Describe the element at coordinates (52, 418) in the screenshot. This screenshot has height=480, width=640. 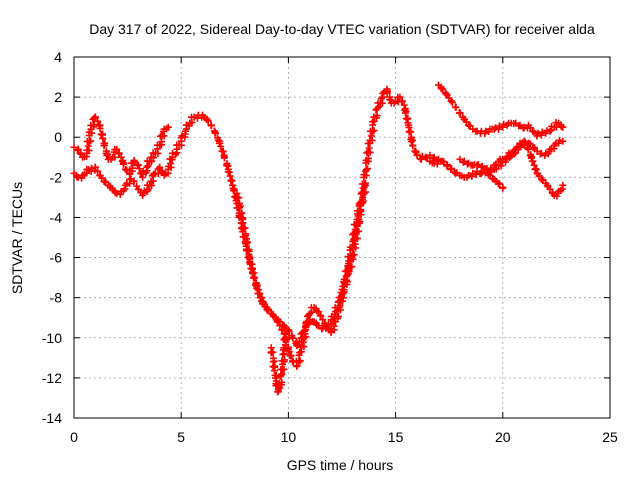
I see `y-tick-label: -14` at that location.